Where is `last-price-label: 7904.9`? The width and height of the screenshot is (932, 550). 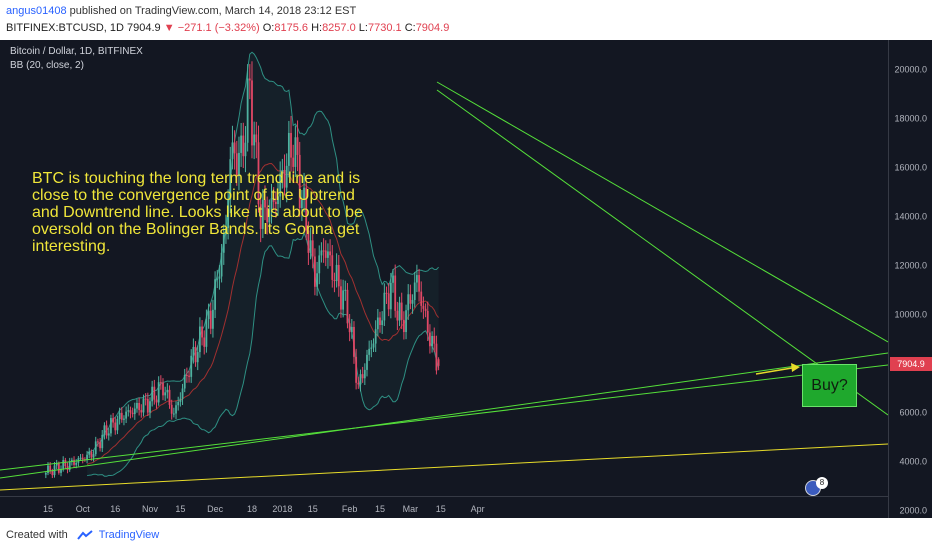 last-price-label: 7904.9 is located at coordinates (911, 364).